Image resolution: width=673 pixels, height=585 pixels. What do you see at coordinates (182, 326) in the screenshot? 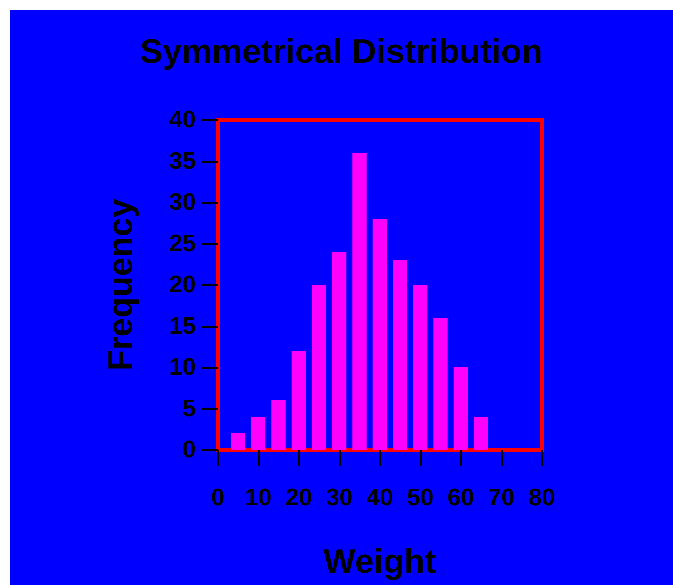
I see `y-tick-label: 15` at bounding box center [182, 326].